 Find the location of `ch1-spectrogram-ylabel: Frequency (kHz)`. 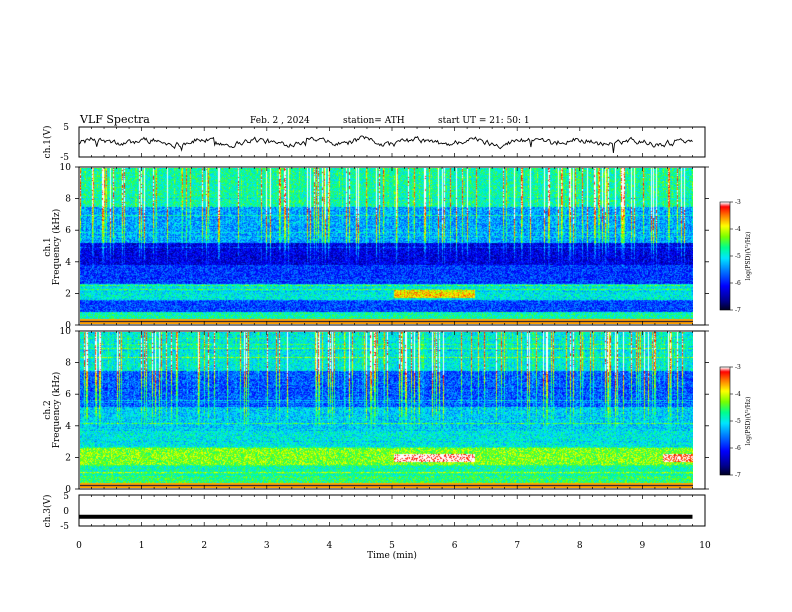

ch1-spectrogram-ylabel: Frequency (kHz) is located at coordinates (56, 247).